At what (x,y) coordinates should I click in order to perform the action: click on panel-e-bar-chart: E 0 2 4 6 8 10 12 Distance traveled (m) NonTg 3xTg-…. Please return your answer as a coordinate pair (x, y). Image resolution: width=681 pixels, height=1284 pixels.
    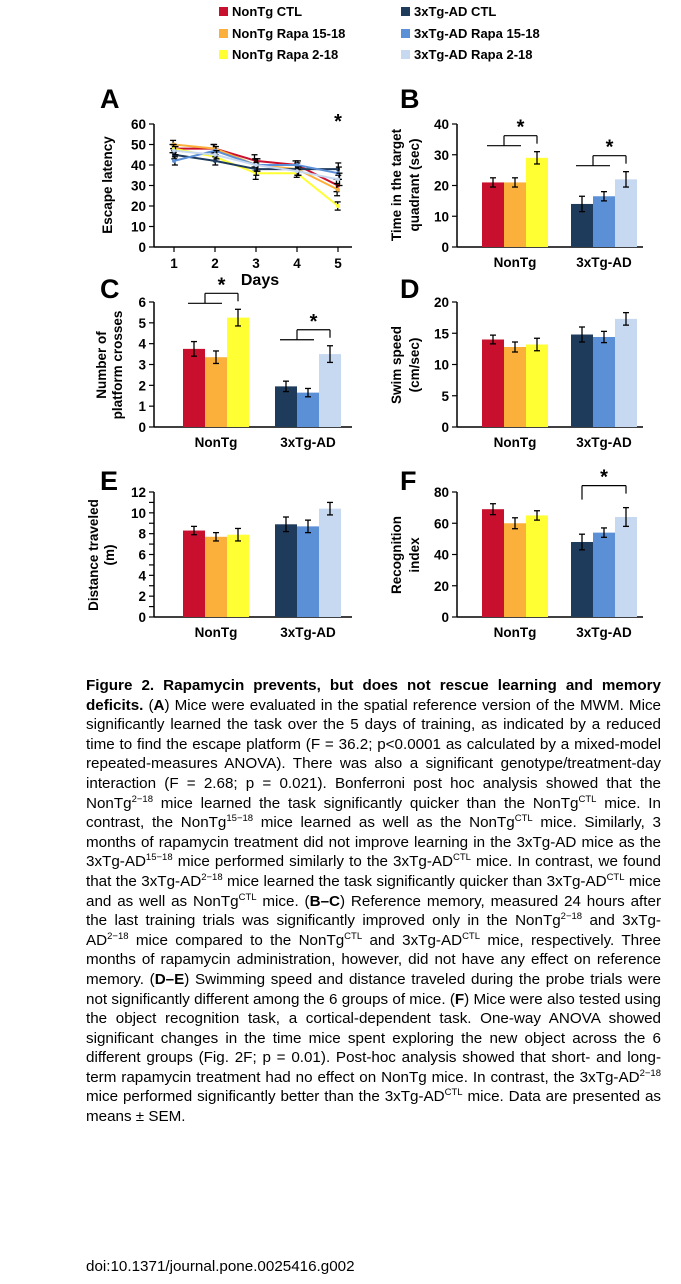
    Looking at the image, I should click on (219, 553).